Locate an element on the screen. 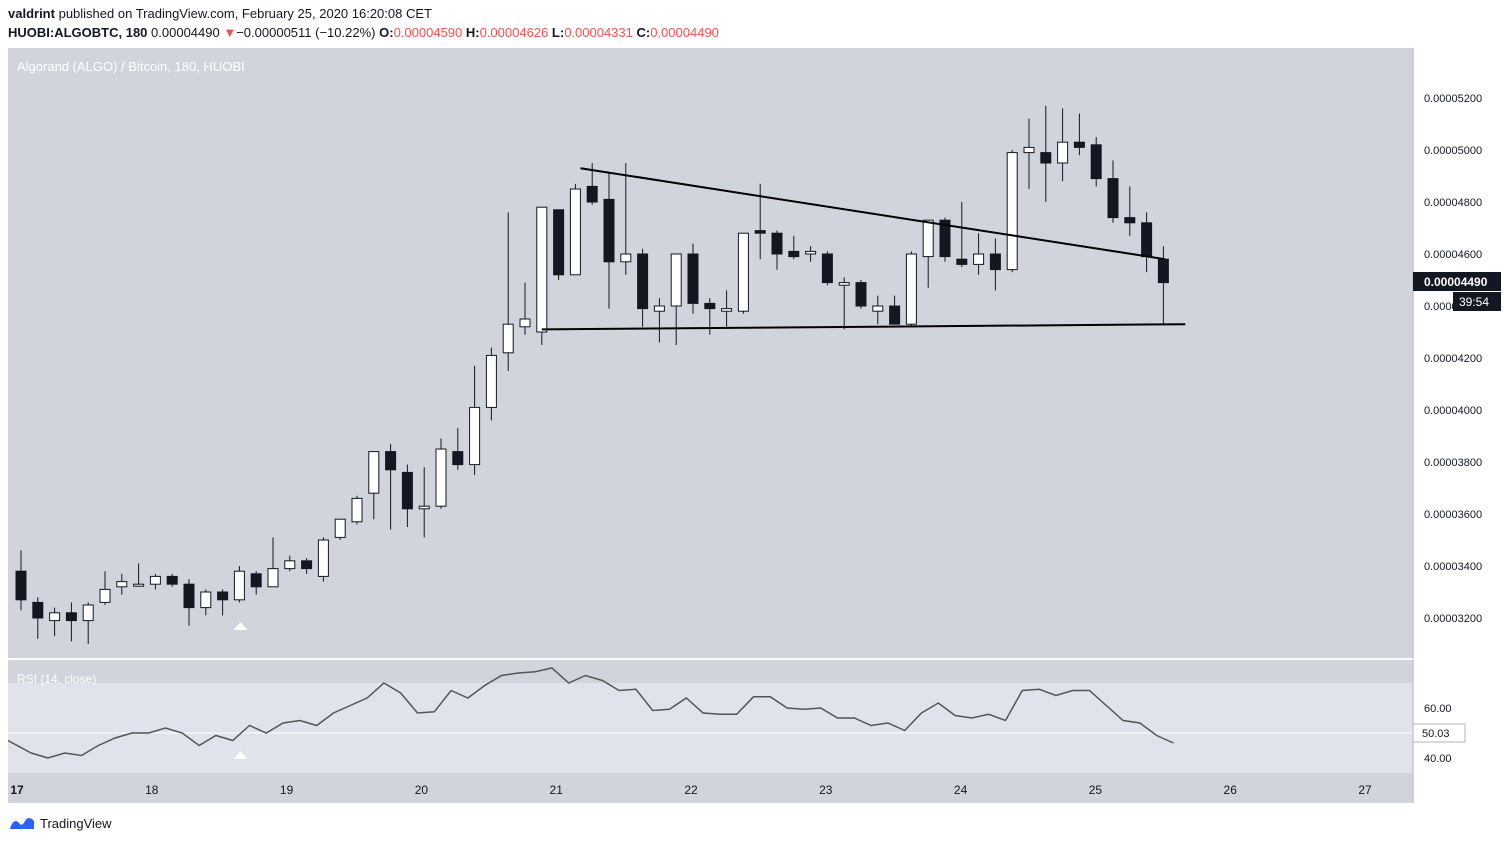 This screenshot has height=844, width=1508. price-tick-label: 0.00004800 is located at coordinates (1453, 203).